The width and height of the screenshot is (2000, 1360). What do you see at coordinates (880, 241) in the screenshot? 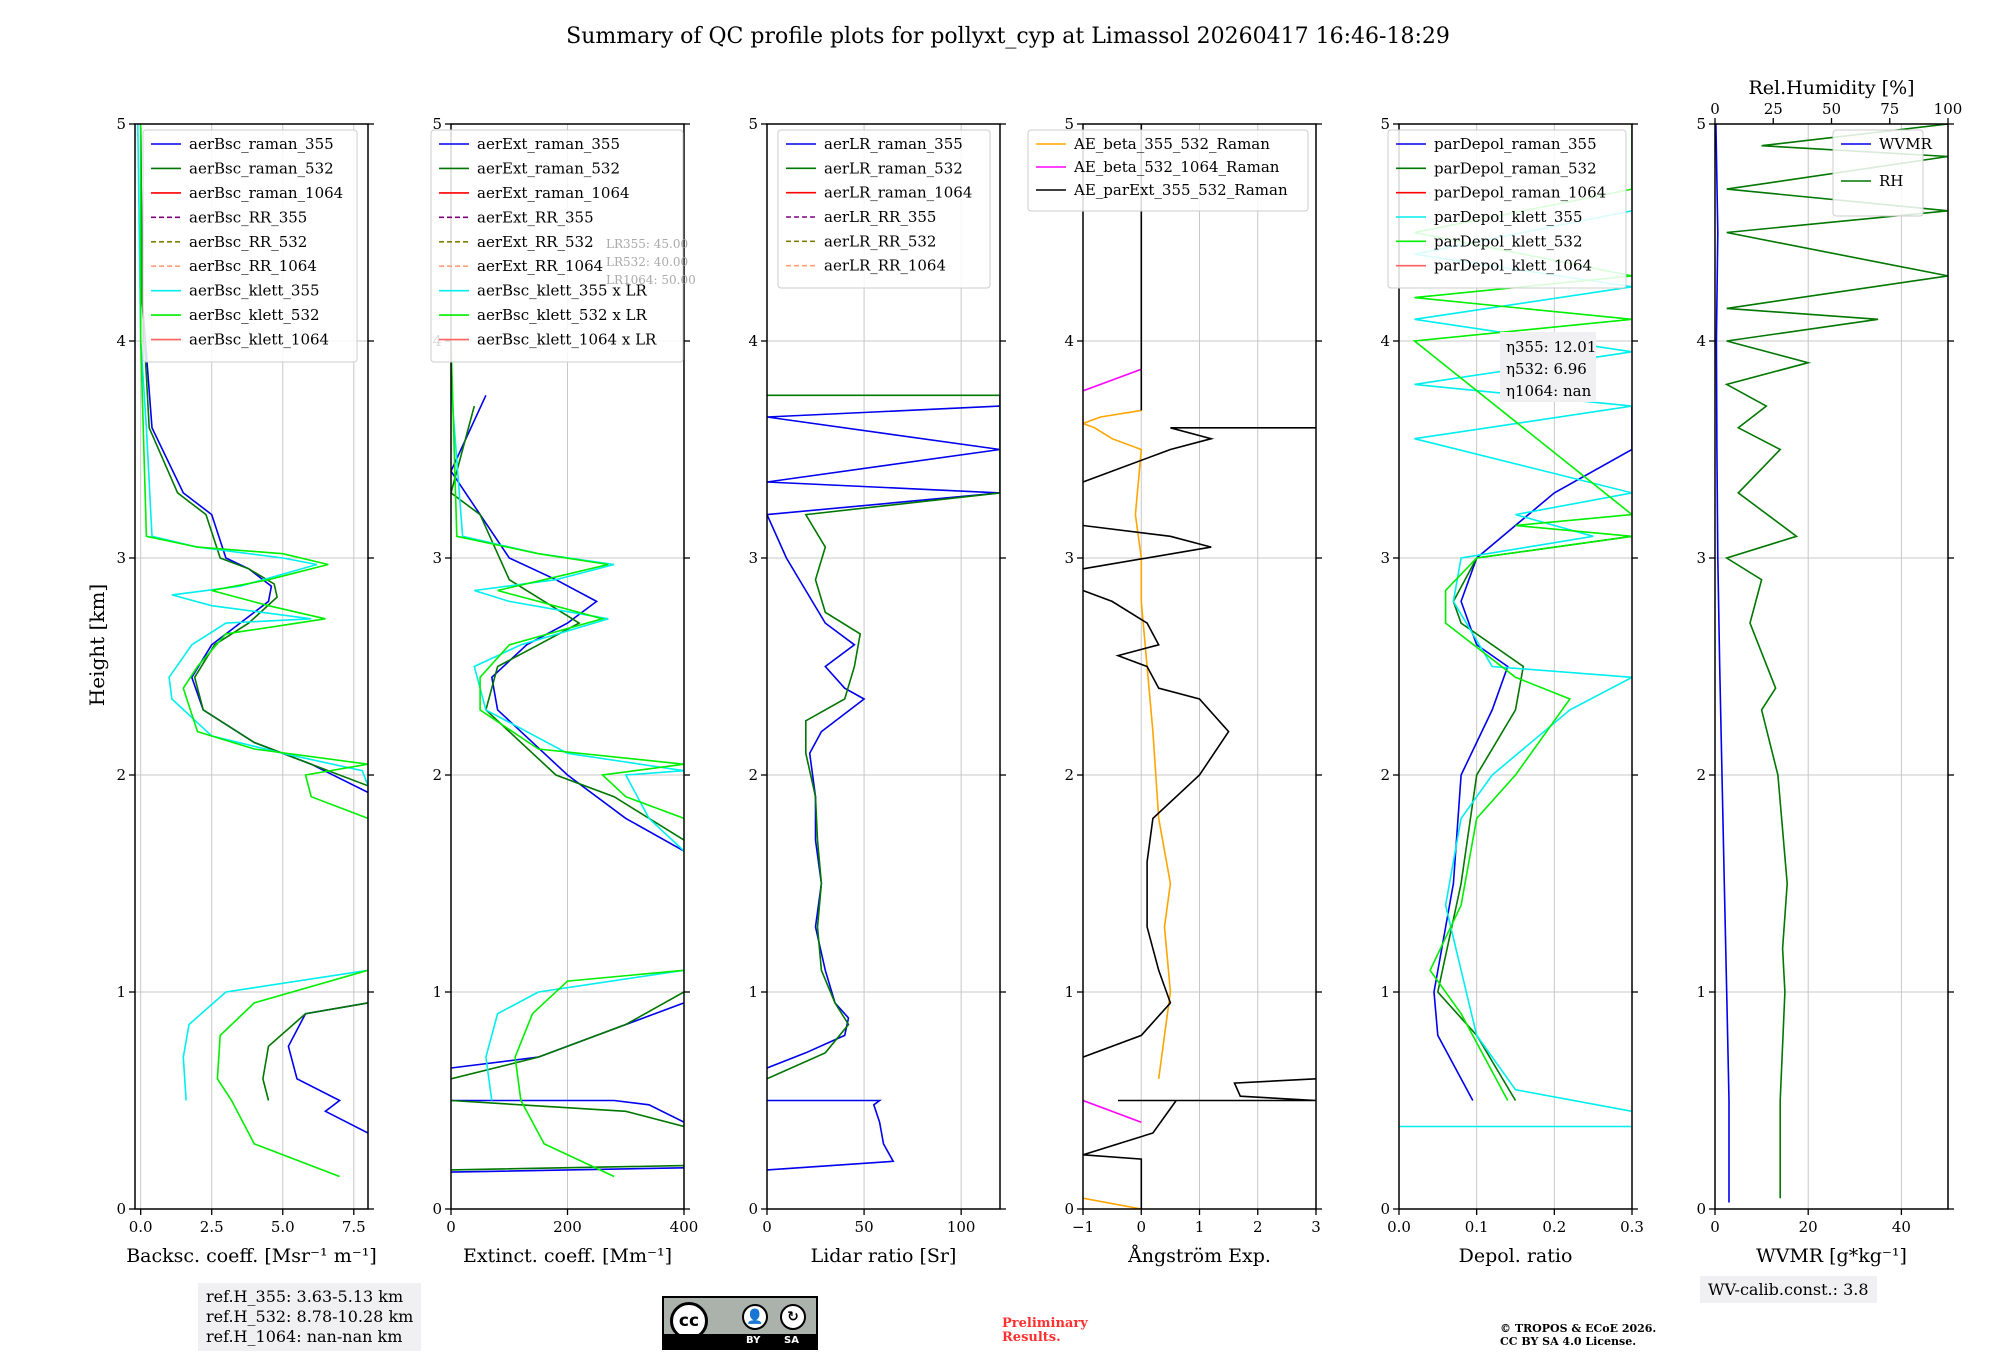
I see `legend-label: aerLR_RR_532` at bounding box center [880, 241].